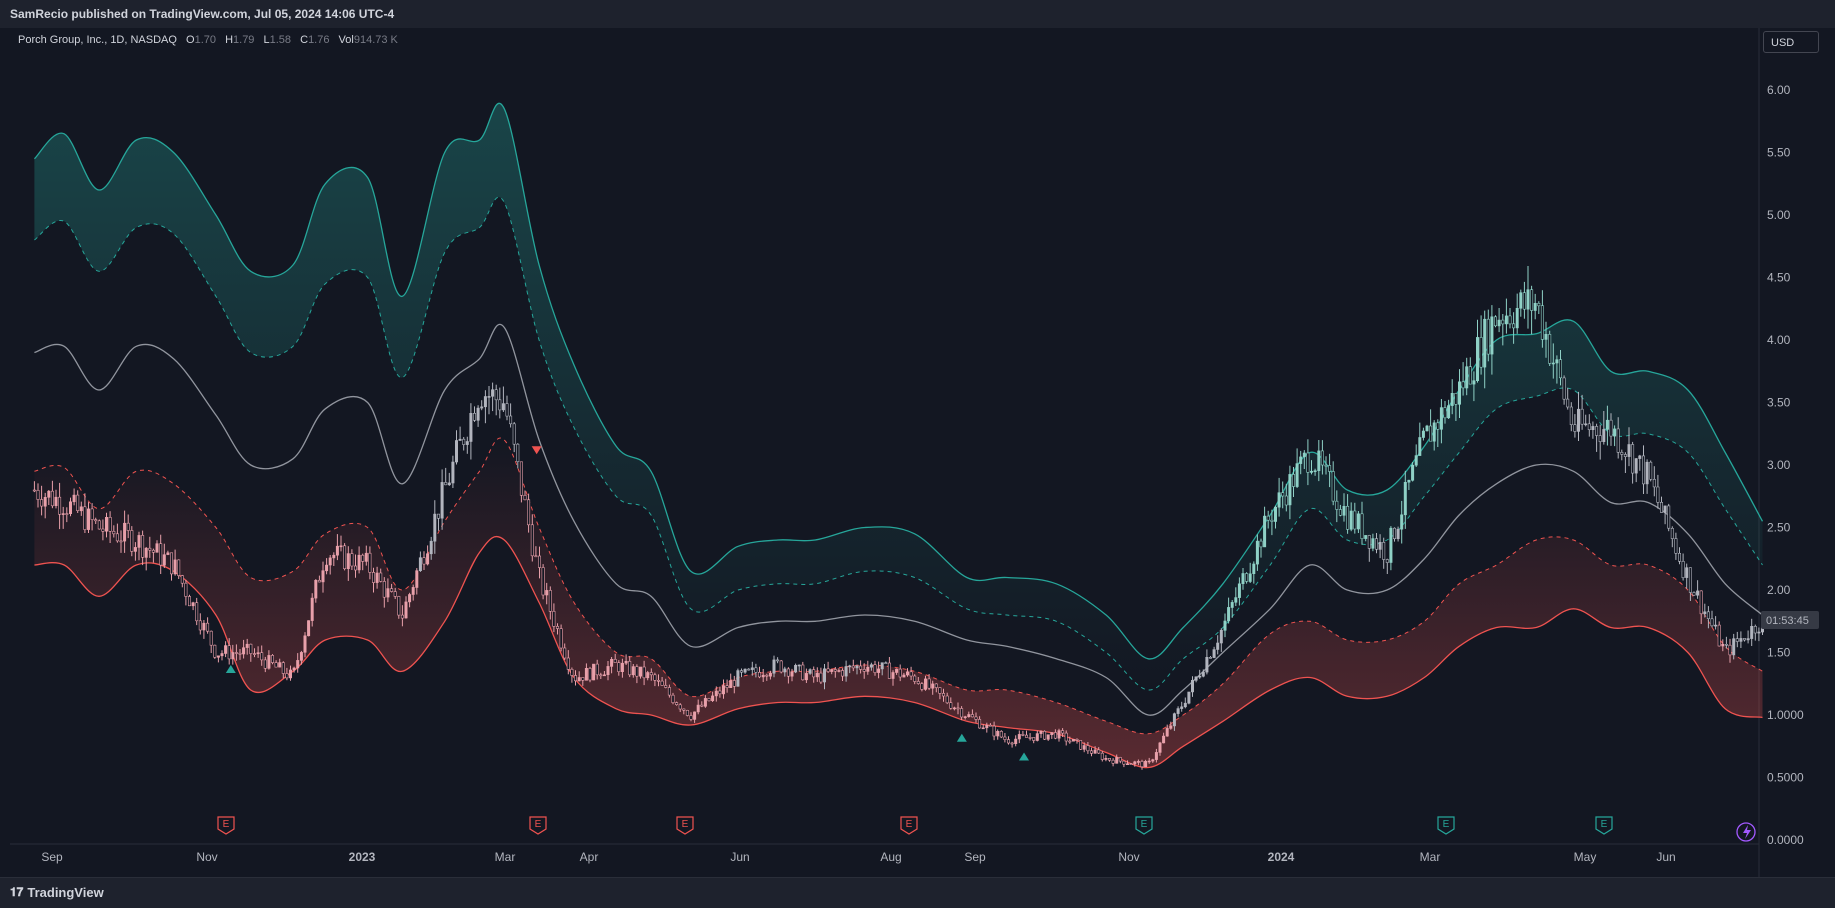  I want to click on currency-button: USD, so click(1791, 42).